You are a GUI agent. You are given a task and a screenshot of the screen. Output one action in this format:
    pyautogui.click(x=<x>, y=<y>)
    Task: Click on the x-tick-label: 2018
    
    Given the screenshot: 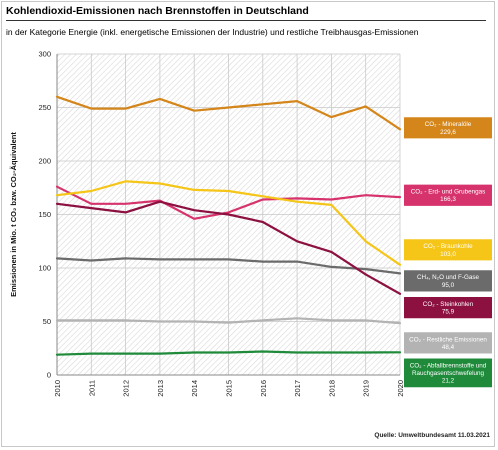 What is the action you would take?
    pyautogui.click(x=331, y=388)
    